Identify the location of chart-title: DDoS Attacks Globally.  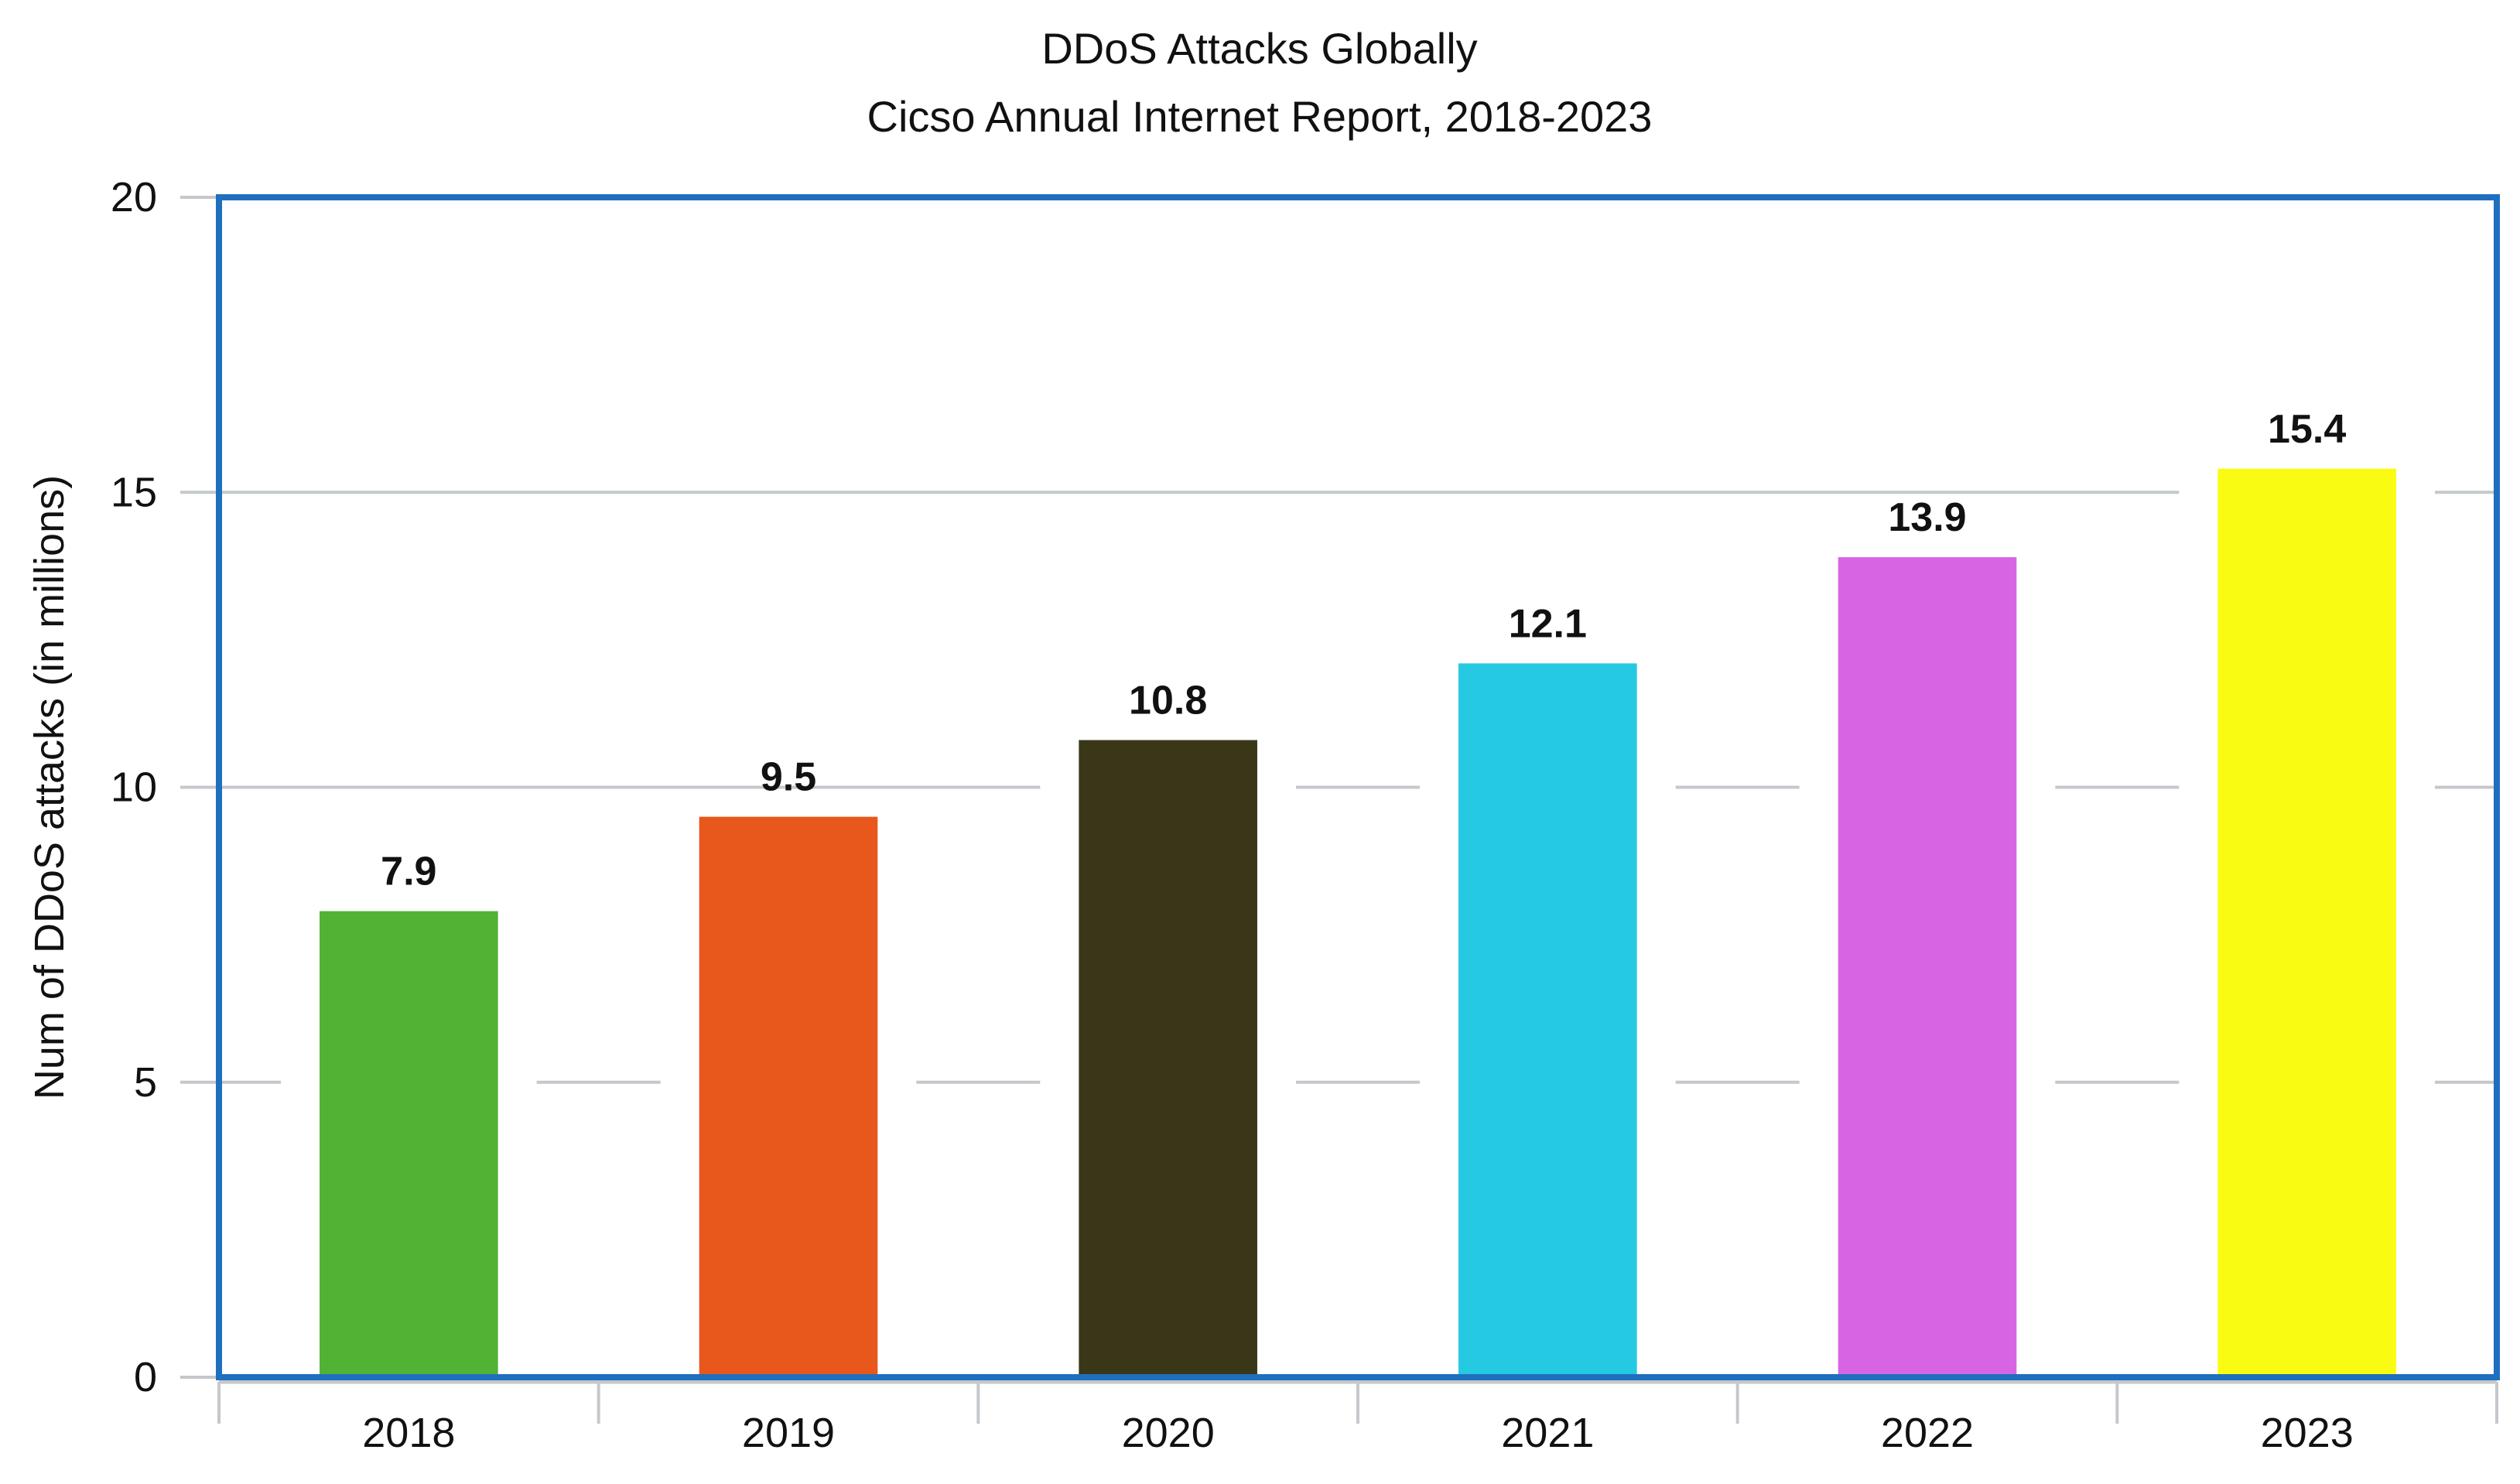
(1259, 48).